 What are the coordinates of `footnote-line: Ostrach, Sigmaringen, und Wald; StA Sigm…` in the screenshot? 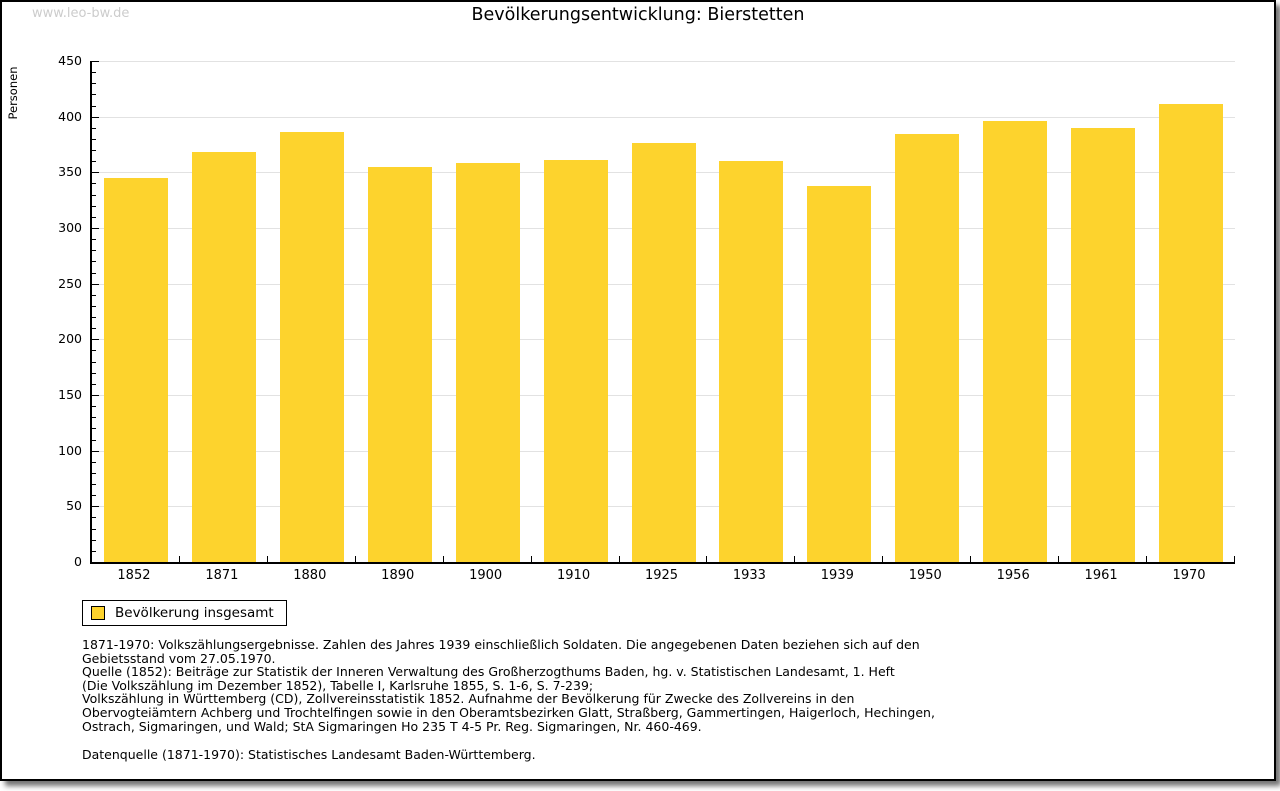 It's located at (392, 726).